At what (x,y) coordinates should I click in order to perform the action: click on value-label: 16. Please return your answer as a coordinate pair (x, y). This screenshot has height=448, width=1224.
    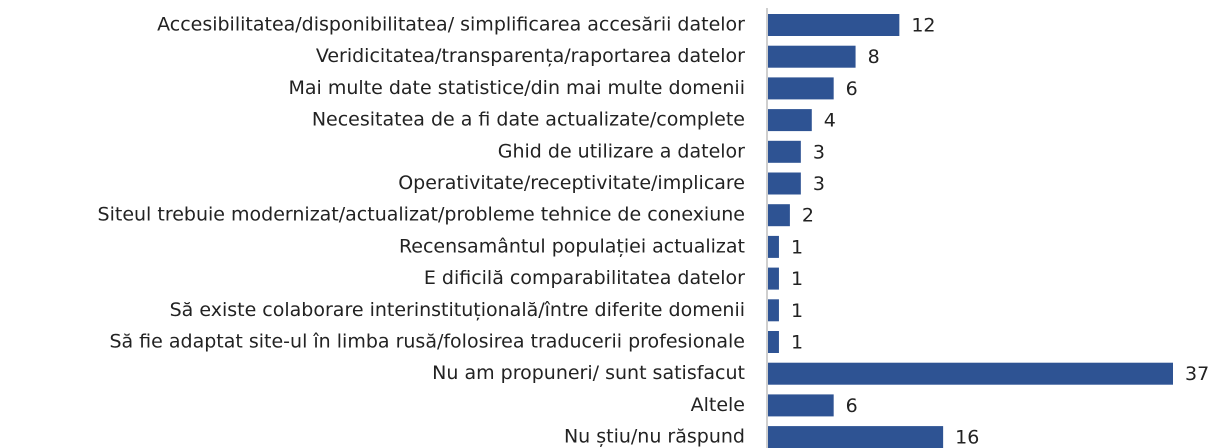
    Looking at the image, I should click on (967, 437).